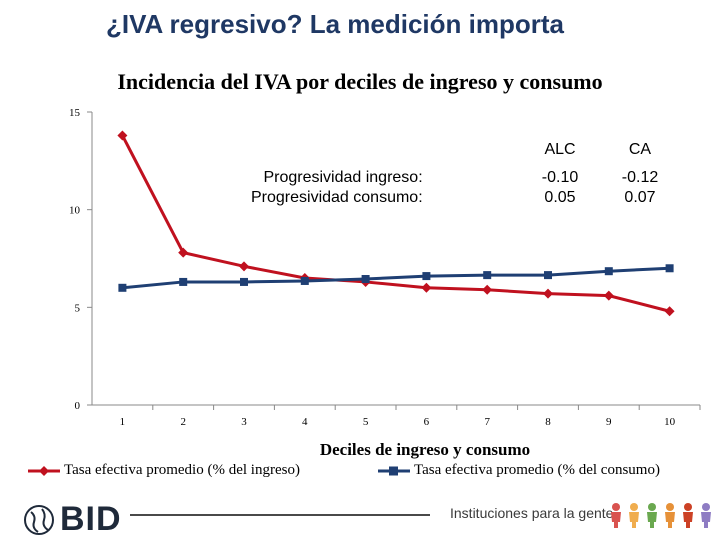  Describe the element at coordinates (75, 211) in the screenshot. I see `y-tick-label: 10` at that location.